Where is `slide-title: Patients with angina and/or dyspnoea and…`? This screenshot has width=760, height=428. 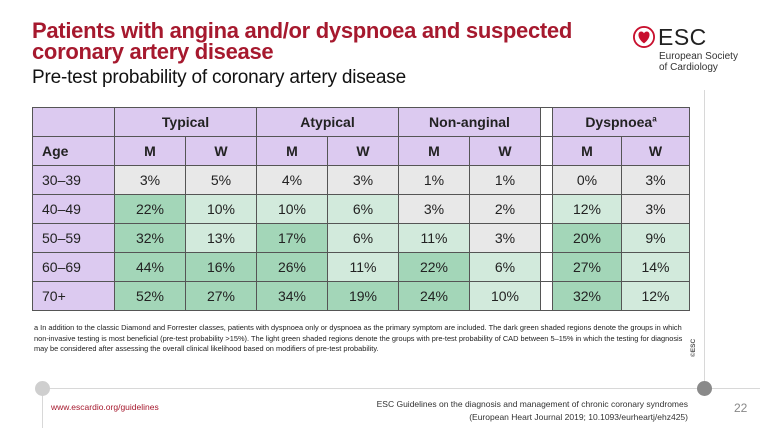
slide-title: Patients with angina and/or dyspnoea and… is located at coordinates (302, 41).